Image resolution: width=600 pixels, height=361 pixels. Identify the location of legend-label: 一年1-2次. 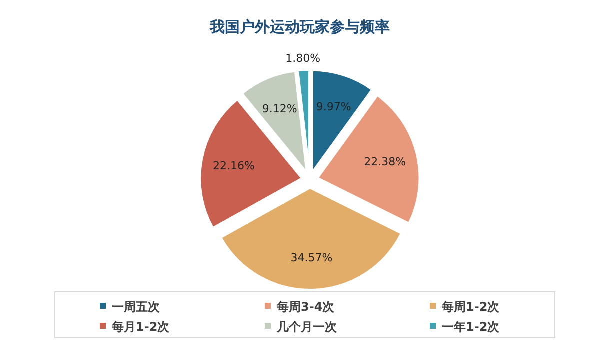
(471, 327).